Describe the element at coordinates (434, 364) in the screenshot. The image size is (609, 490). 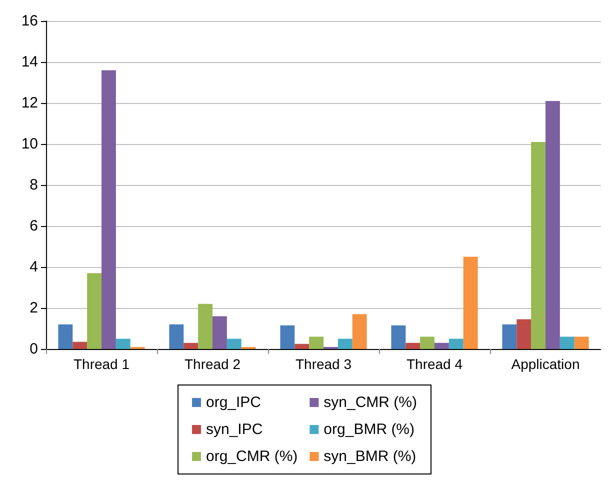
I see `x-tick-label: Thread 4` at that location.